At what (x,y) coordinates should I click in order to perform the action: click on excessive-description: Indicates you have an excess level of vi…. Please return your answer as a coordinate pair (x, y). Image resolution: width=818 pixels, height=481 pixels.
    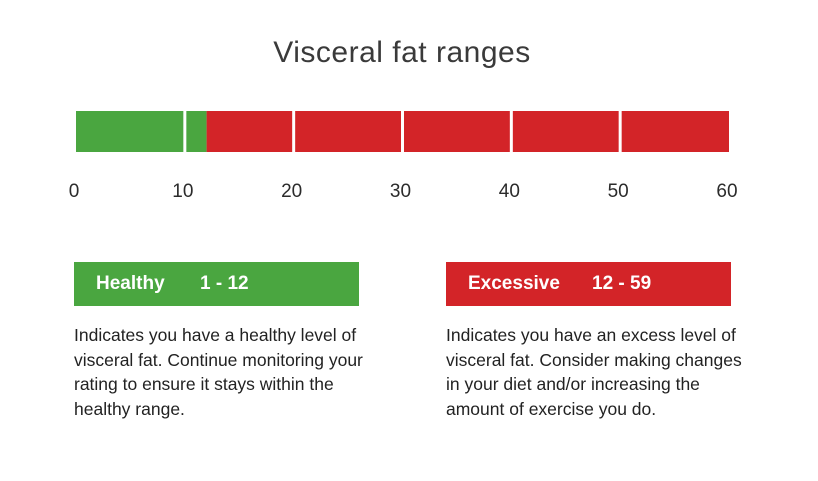
    Looking at the image, I should click on (594, 372).